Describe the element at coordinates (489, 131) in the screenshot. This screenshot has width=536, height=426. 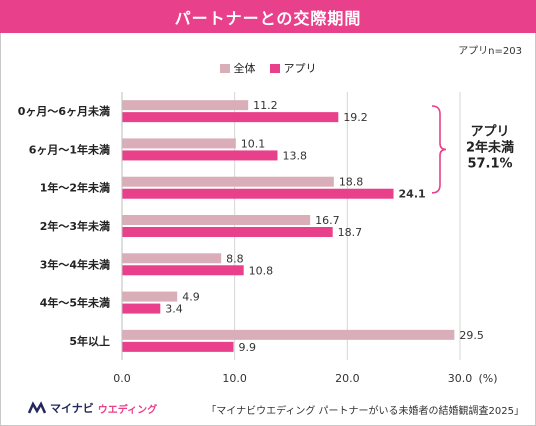
I see `annotation-text: アプリ` at that location.